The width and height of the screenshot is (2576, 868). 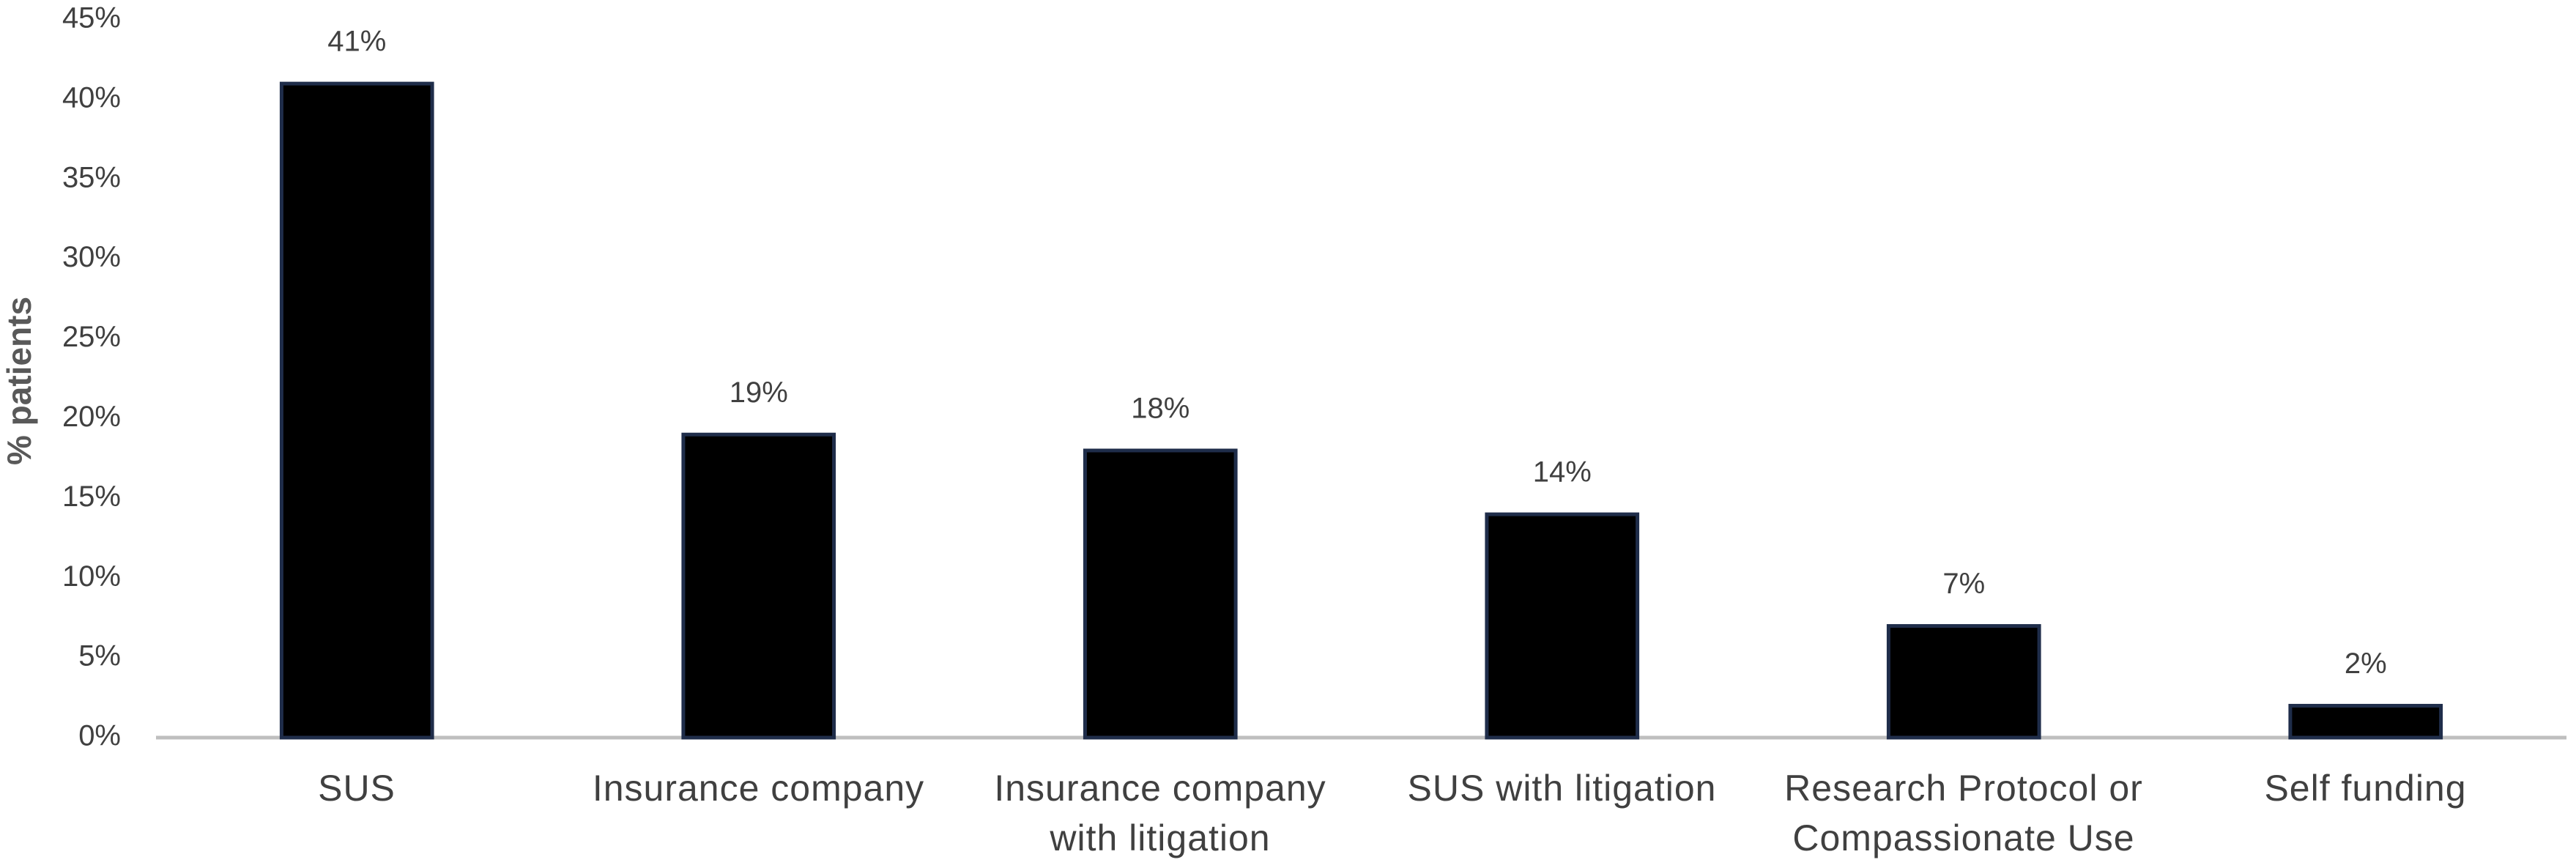 I want to click on y-tick-label: 45%, so click(x=91, y=18).